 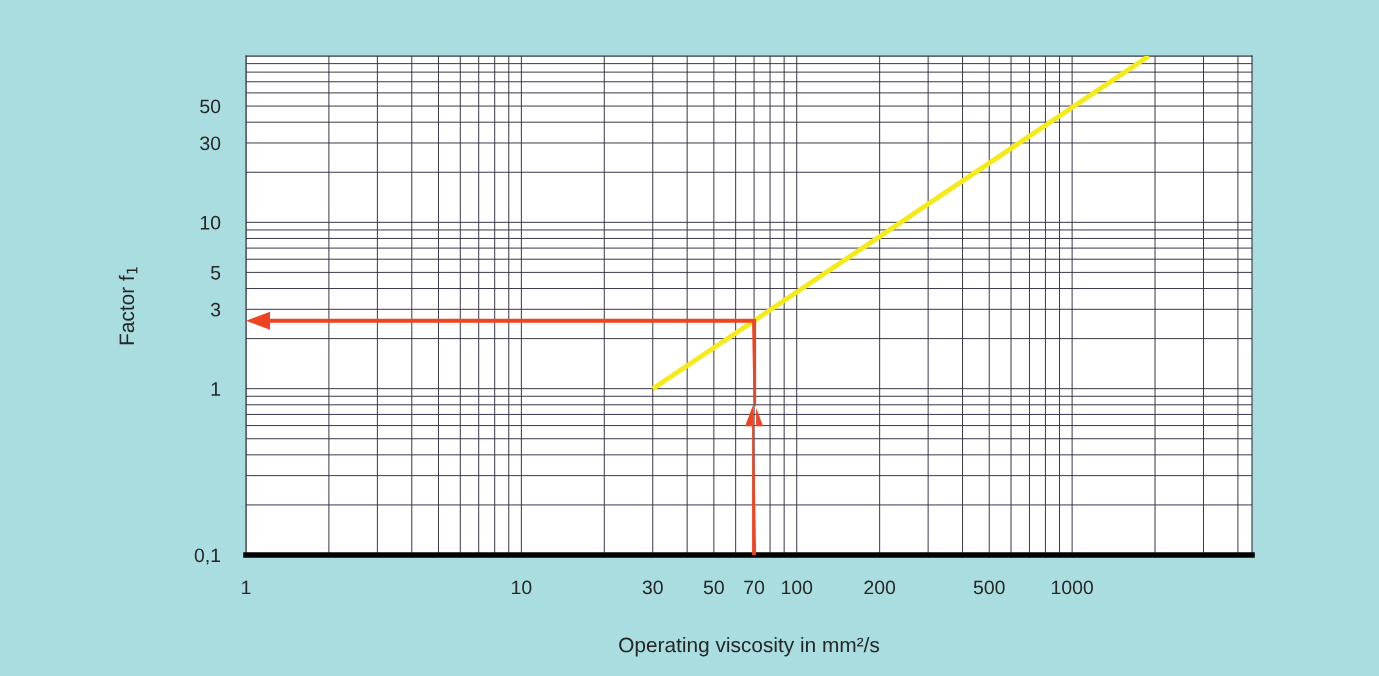 What do you see at coordinates (749, 647) in the screenshot?
I see `x-axis-title: Operating viscosity in mm²/s` at bounding box center [749, 647].